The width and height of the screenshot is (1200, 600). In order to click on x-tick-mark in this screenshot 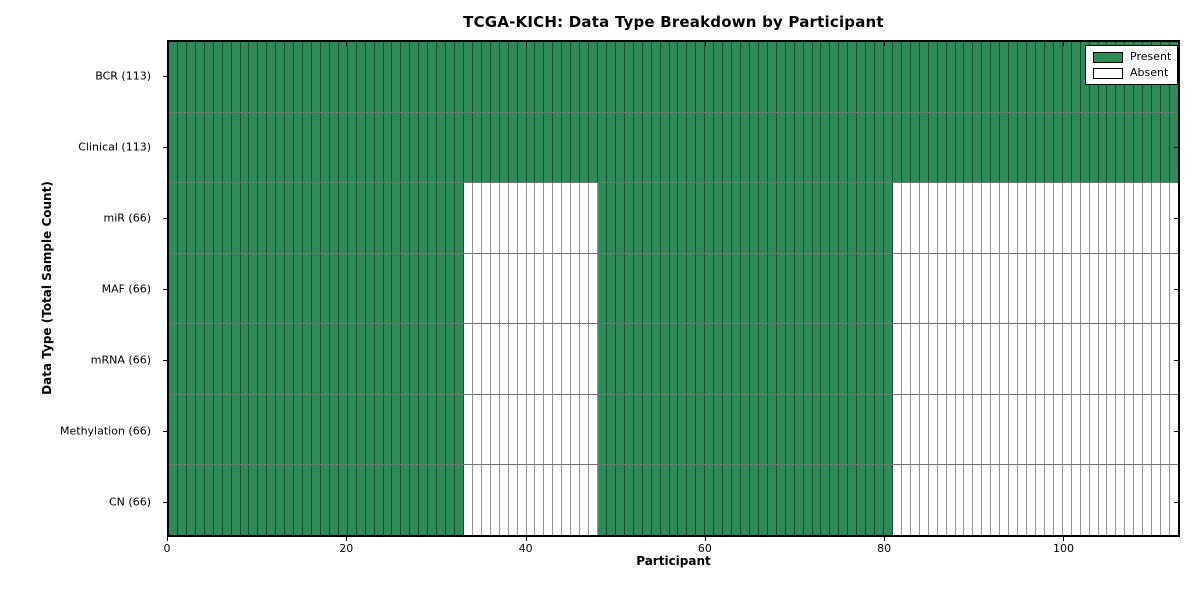, I will do `click(1064, 44)`.